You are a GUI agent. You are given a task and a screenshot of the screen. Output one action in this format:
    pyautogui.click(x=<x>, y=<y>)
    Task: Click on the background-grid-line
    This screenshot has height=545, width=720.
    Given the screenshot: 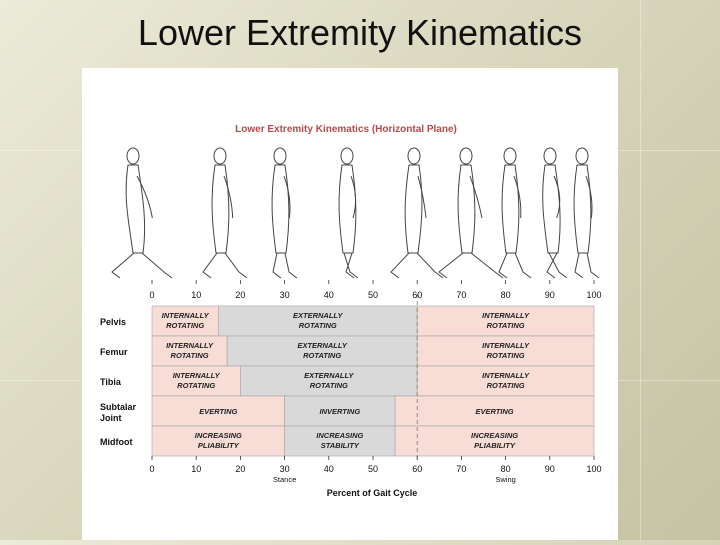 What is the action you would take?
    pyautogui.click(x=640, y=270)
    